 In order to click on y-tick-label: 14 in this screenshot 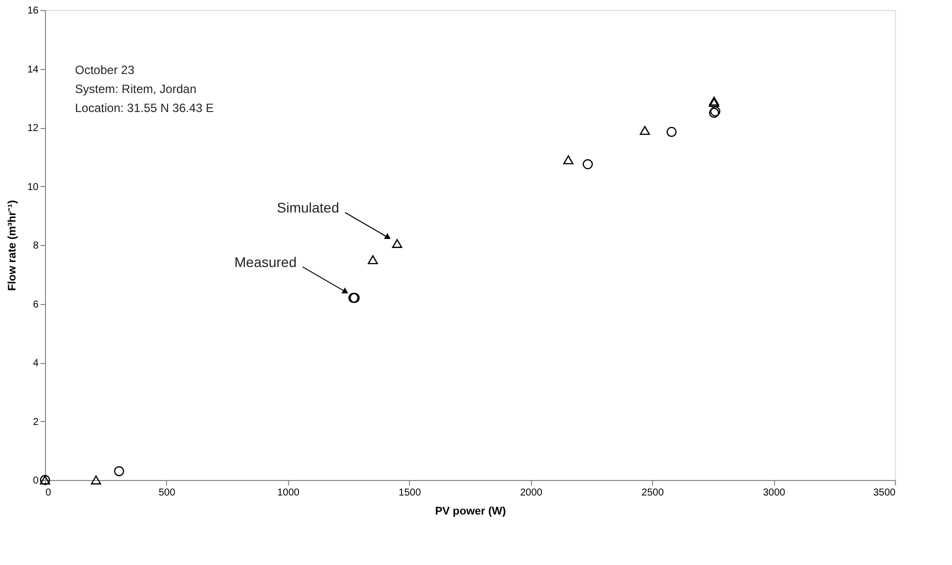, I will do `click(33, 70)`.